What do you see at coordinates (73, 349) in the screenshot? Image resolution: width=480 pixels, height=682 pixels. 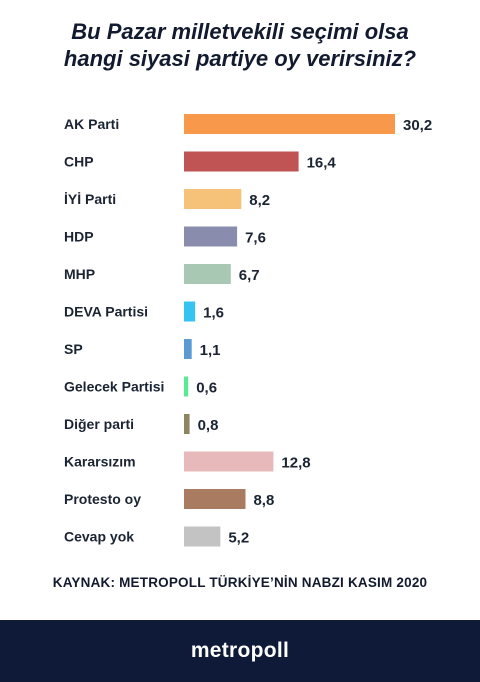 I see `category-label-sp: SP` at bounding box center [73, 349].